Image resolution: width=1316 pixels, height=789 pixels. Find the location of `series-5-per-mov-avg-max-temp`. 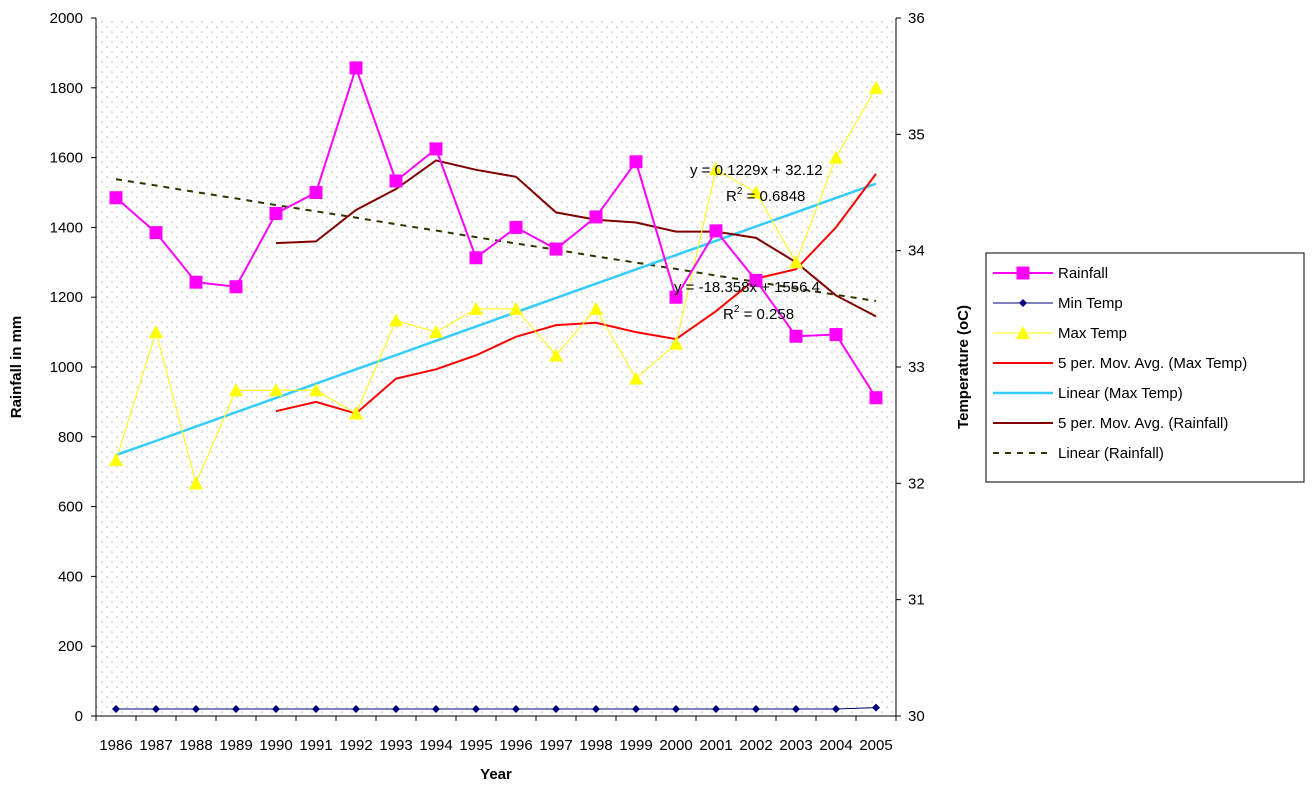

series-5-per-mov-avg-max-temp is located at coordinates (576, 294).